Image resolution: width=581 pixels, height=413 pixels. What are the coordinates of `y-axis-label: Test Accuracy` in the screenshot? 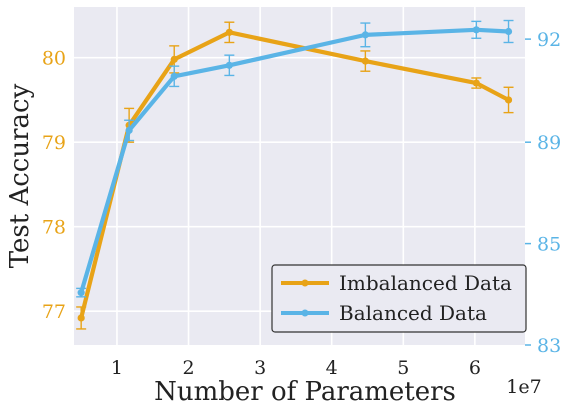 It's located at (20, 175).